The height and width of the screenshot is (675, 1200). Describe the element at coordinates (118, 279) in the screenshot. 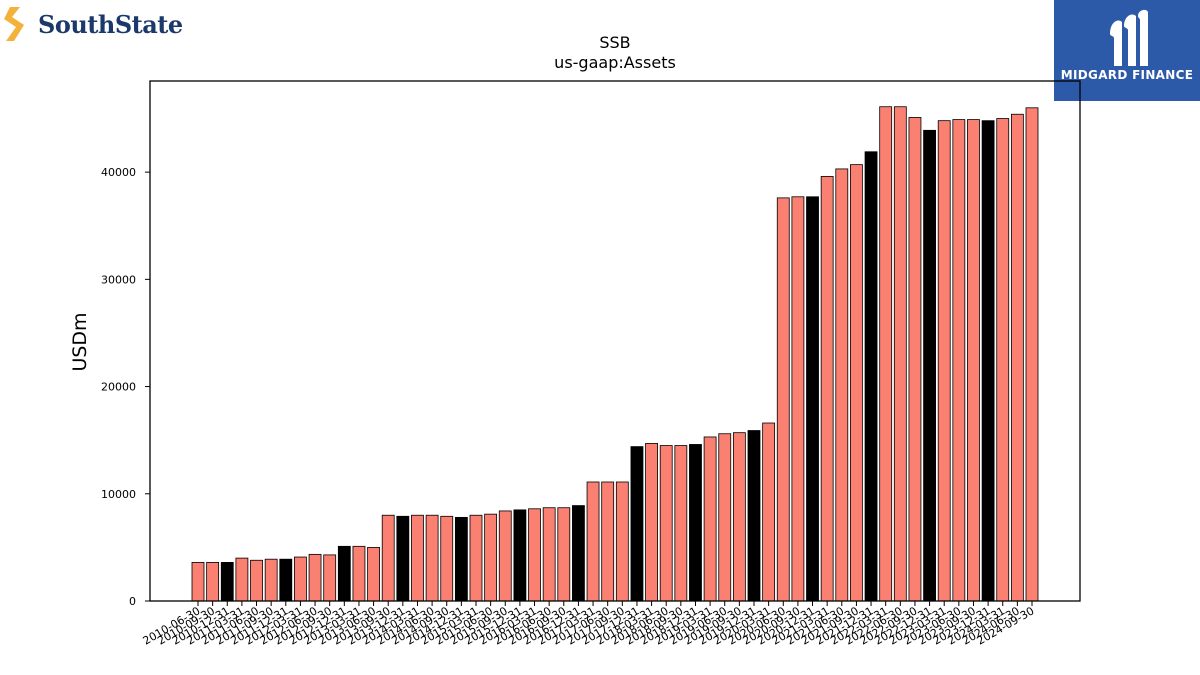

I see `y-tick-label: 30000` at that location.